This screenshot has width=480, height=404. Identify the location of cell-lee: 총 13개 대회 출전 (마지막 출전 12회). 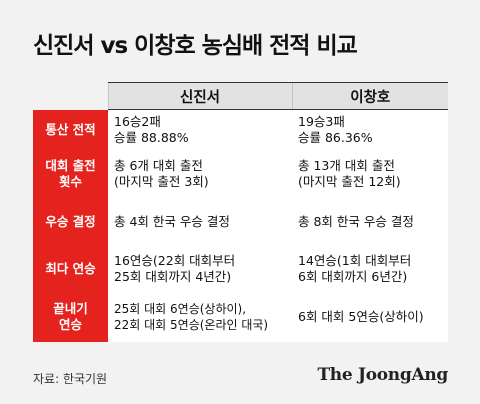
(370, 174).